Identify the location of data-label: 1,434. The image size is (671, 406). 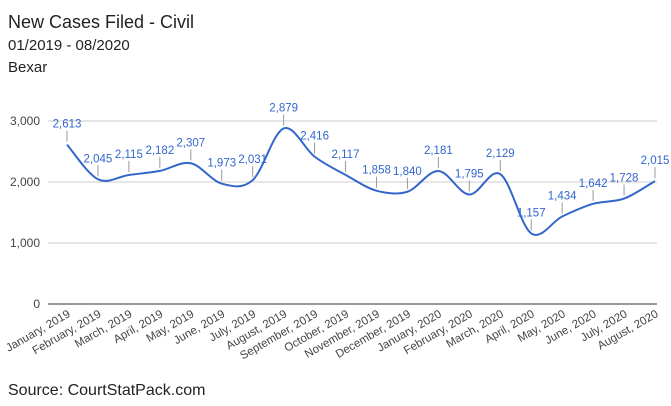
(562, 197).